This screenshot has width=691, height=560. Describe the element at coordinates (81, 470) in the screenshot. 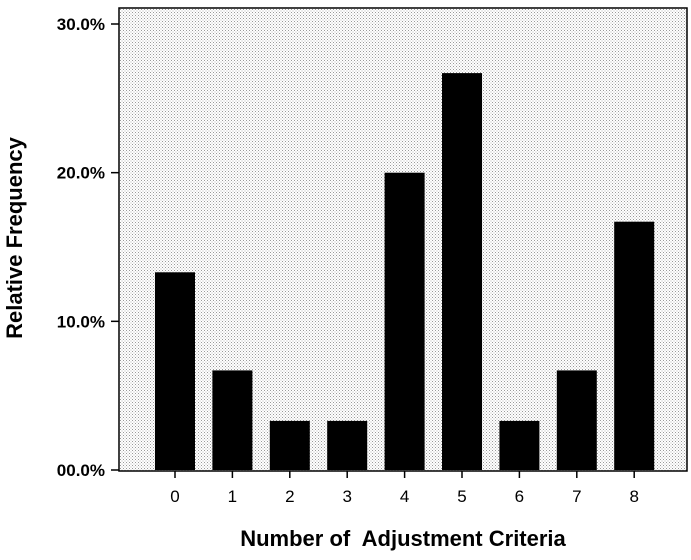

I see `y-tick-label: 00.0%` at that location.